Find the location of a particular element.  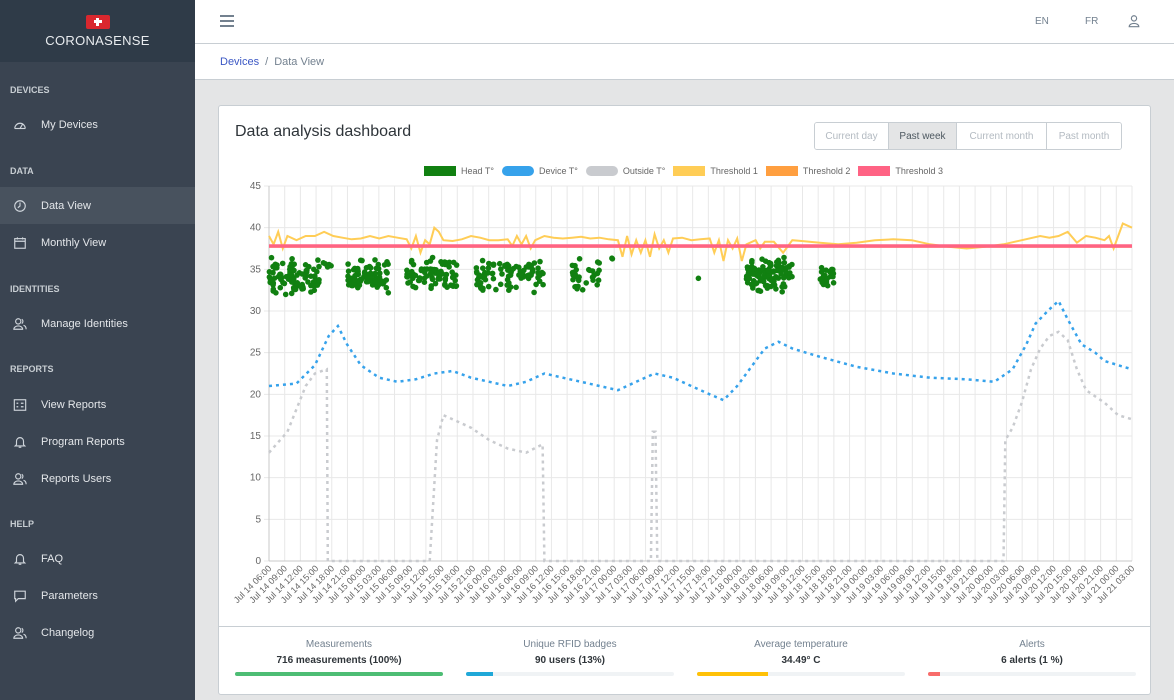

lang-fr-button: FR is located at coordinates (1092, 21).